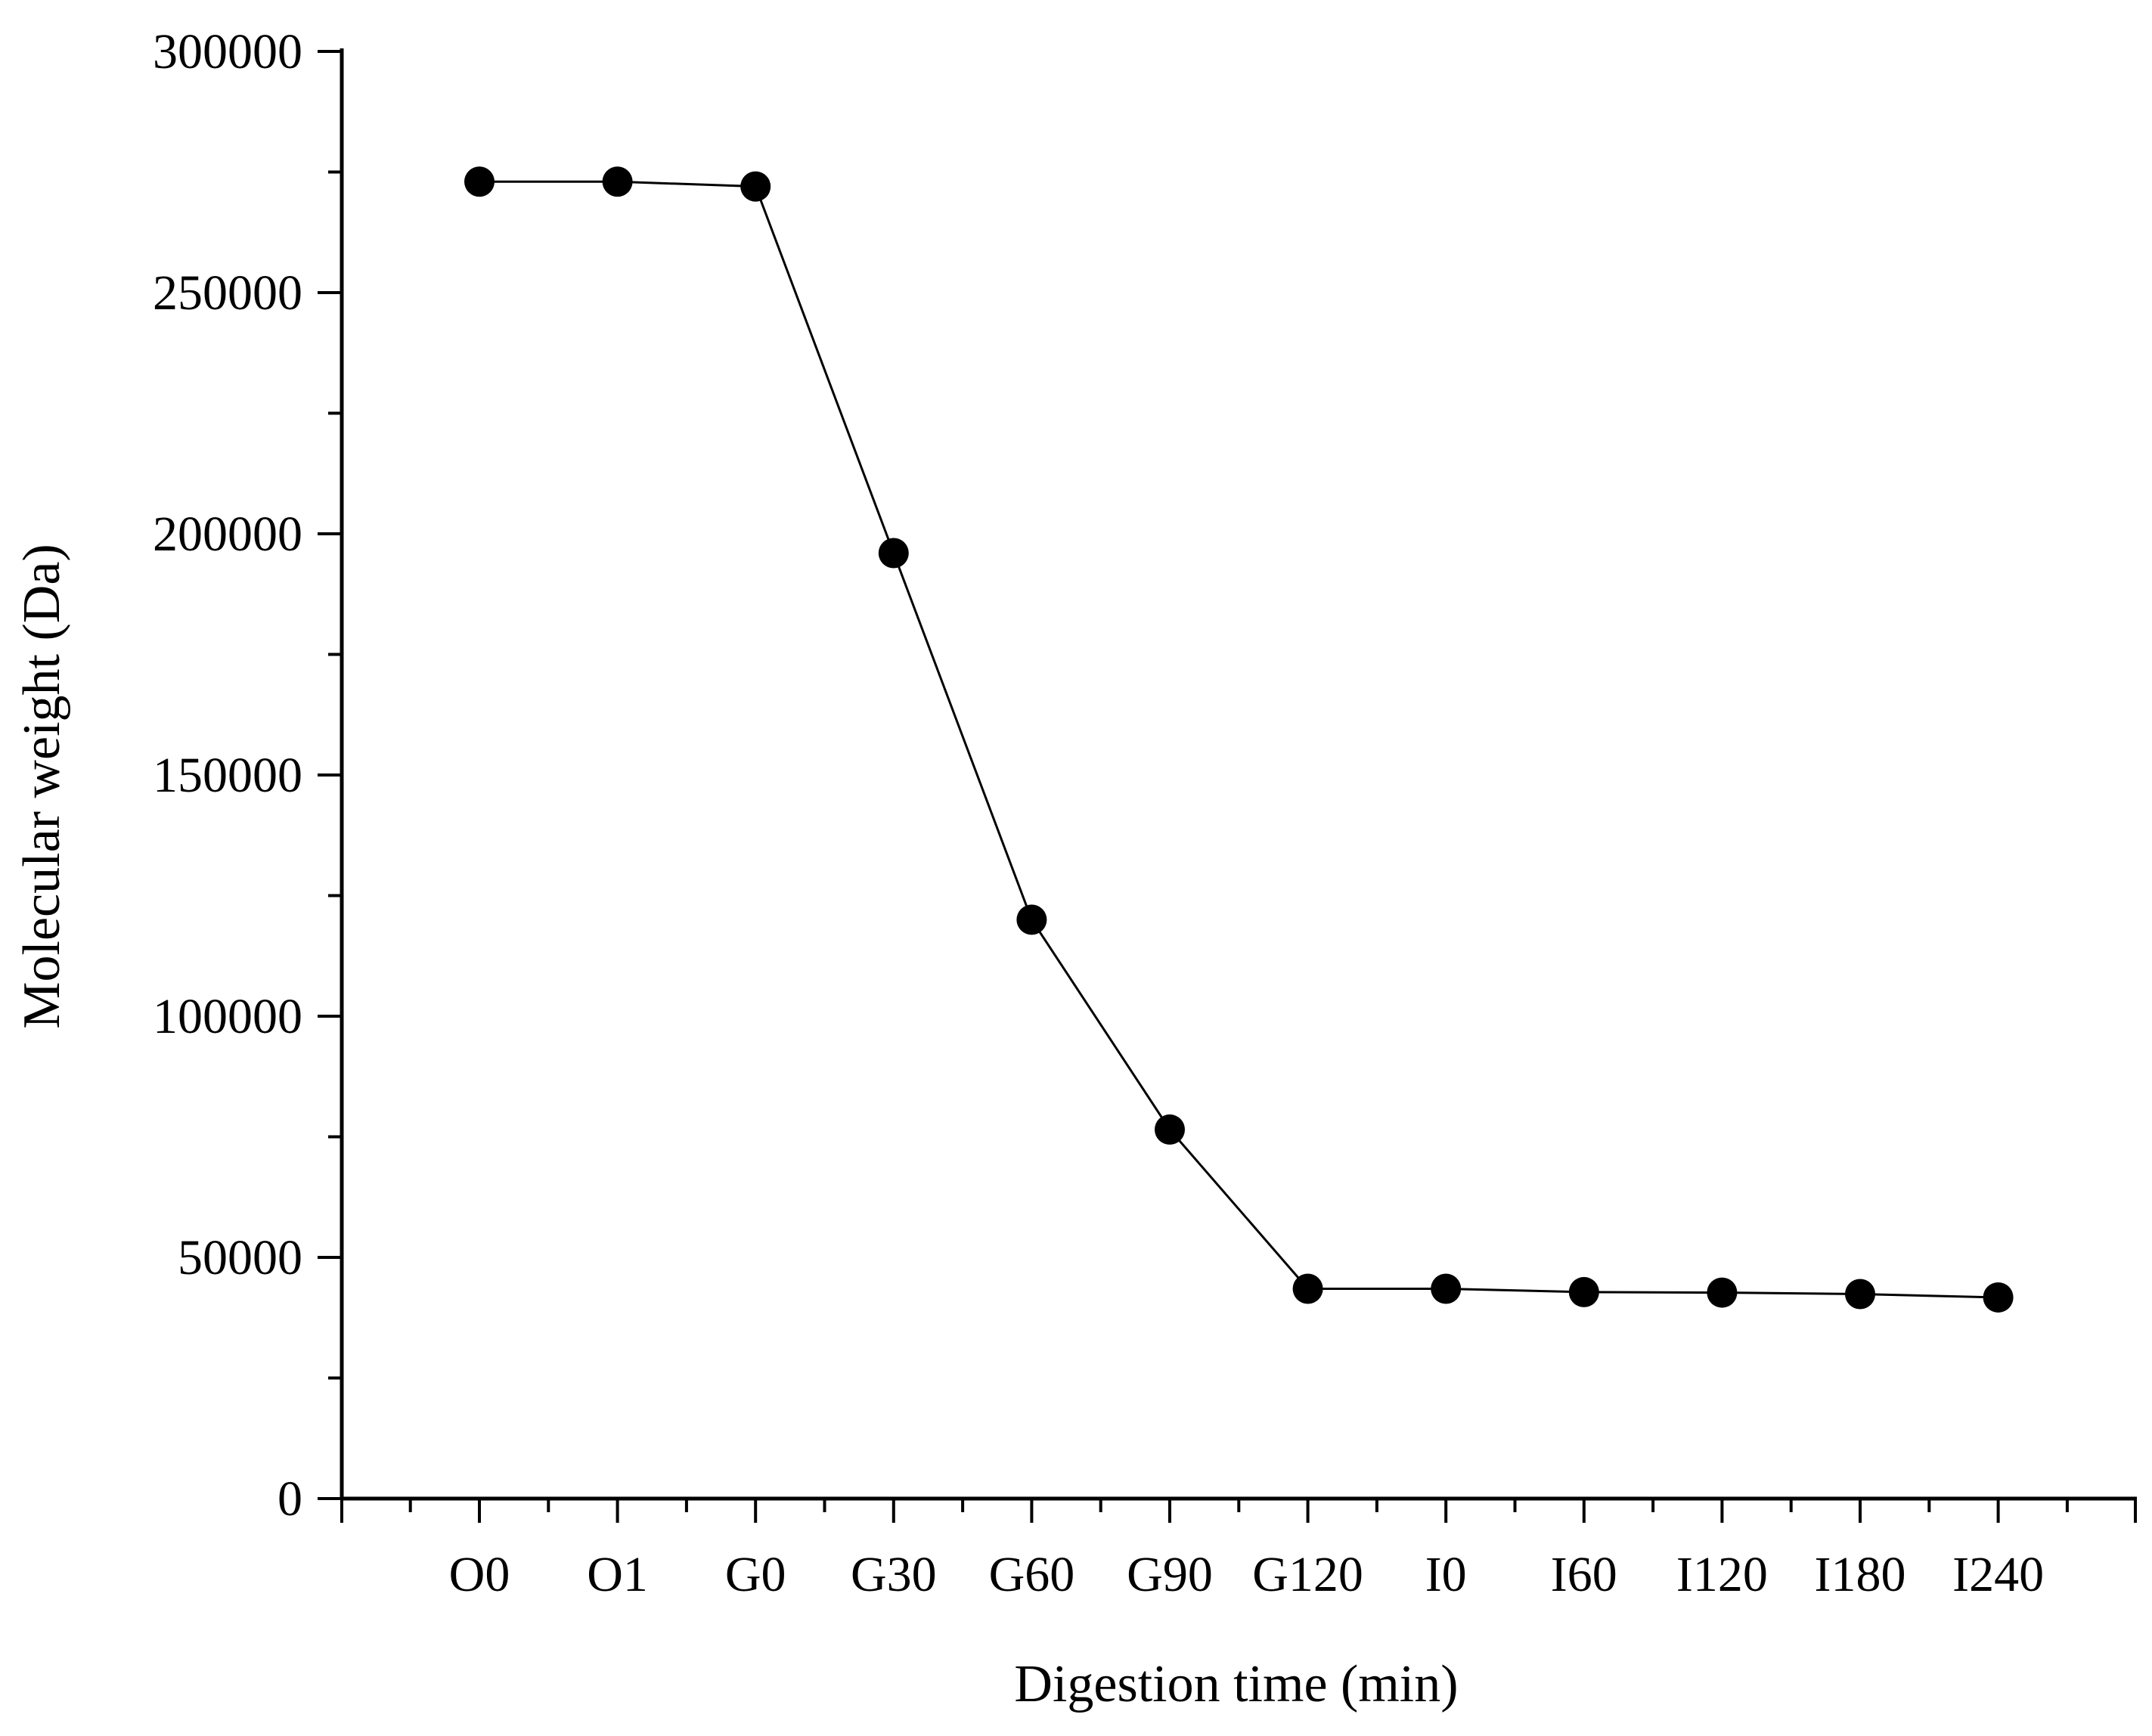  What do you see at coordinates (227, 293) in the screenshot?
I see `y-tick-label: 250000` at bounding box center [227, 293].